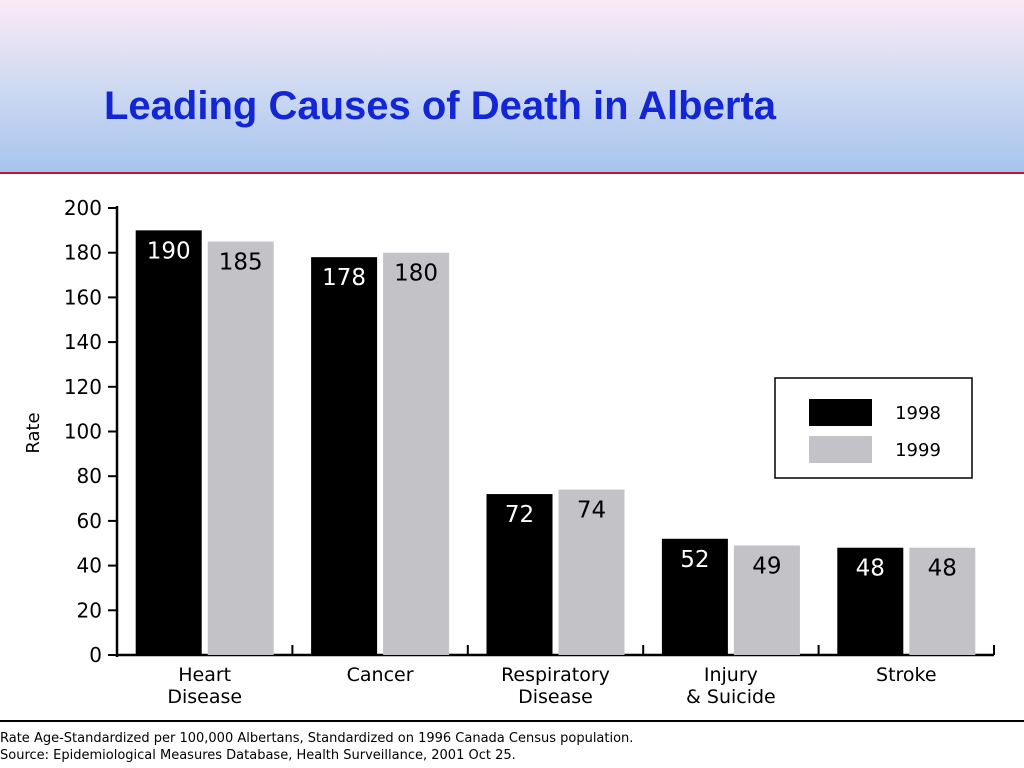  What do you see at coordinates (918, 413) in the screenshot?
I see `legend-label: 1998` at bounding box center [918, 413].